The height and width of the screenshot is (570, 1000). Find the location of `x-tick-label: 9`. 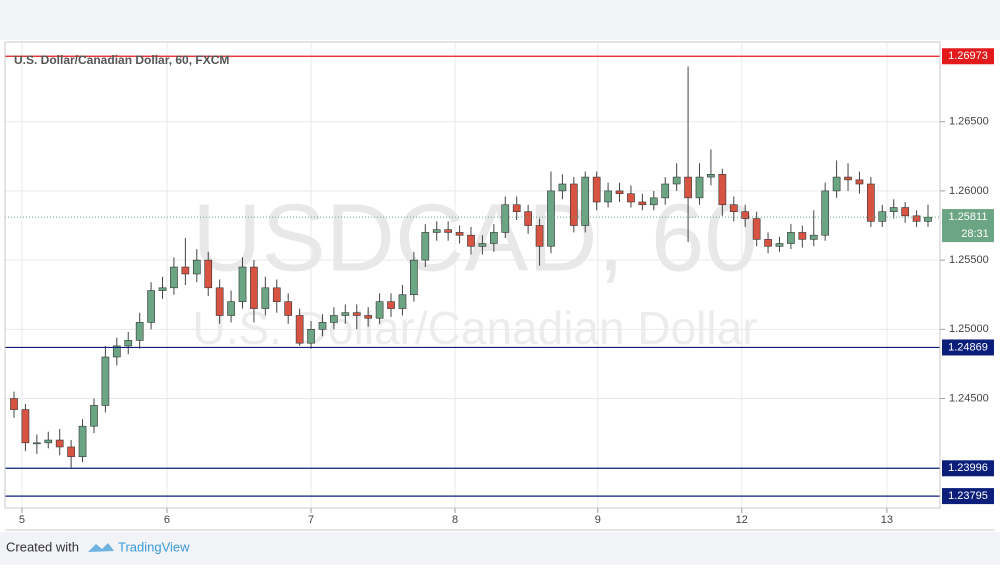

x-tick-label: 9 is located at coordinates (598, 520).